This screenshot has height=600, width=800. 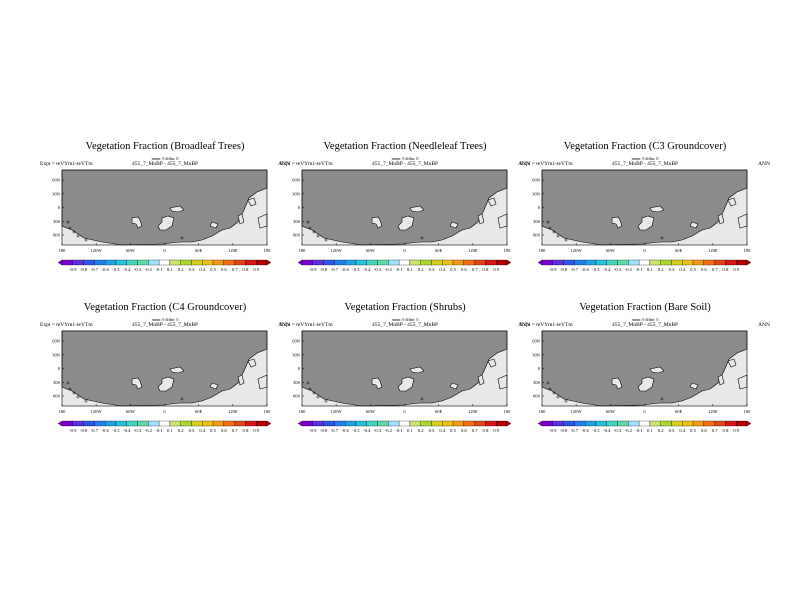 What do you see at coordinates (284, 325) in the screenshot?
I see `season-label: ANN` at bounding box center [284, 325].